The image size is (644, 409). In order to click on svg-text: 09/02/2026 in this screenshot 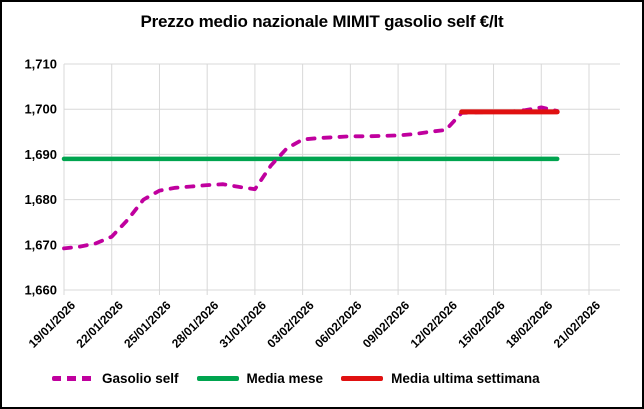, I will do `click(386, 324)`.